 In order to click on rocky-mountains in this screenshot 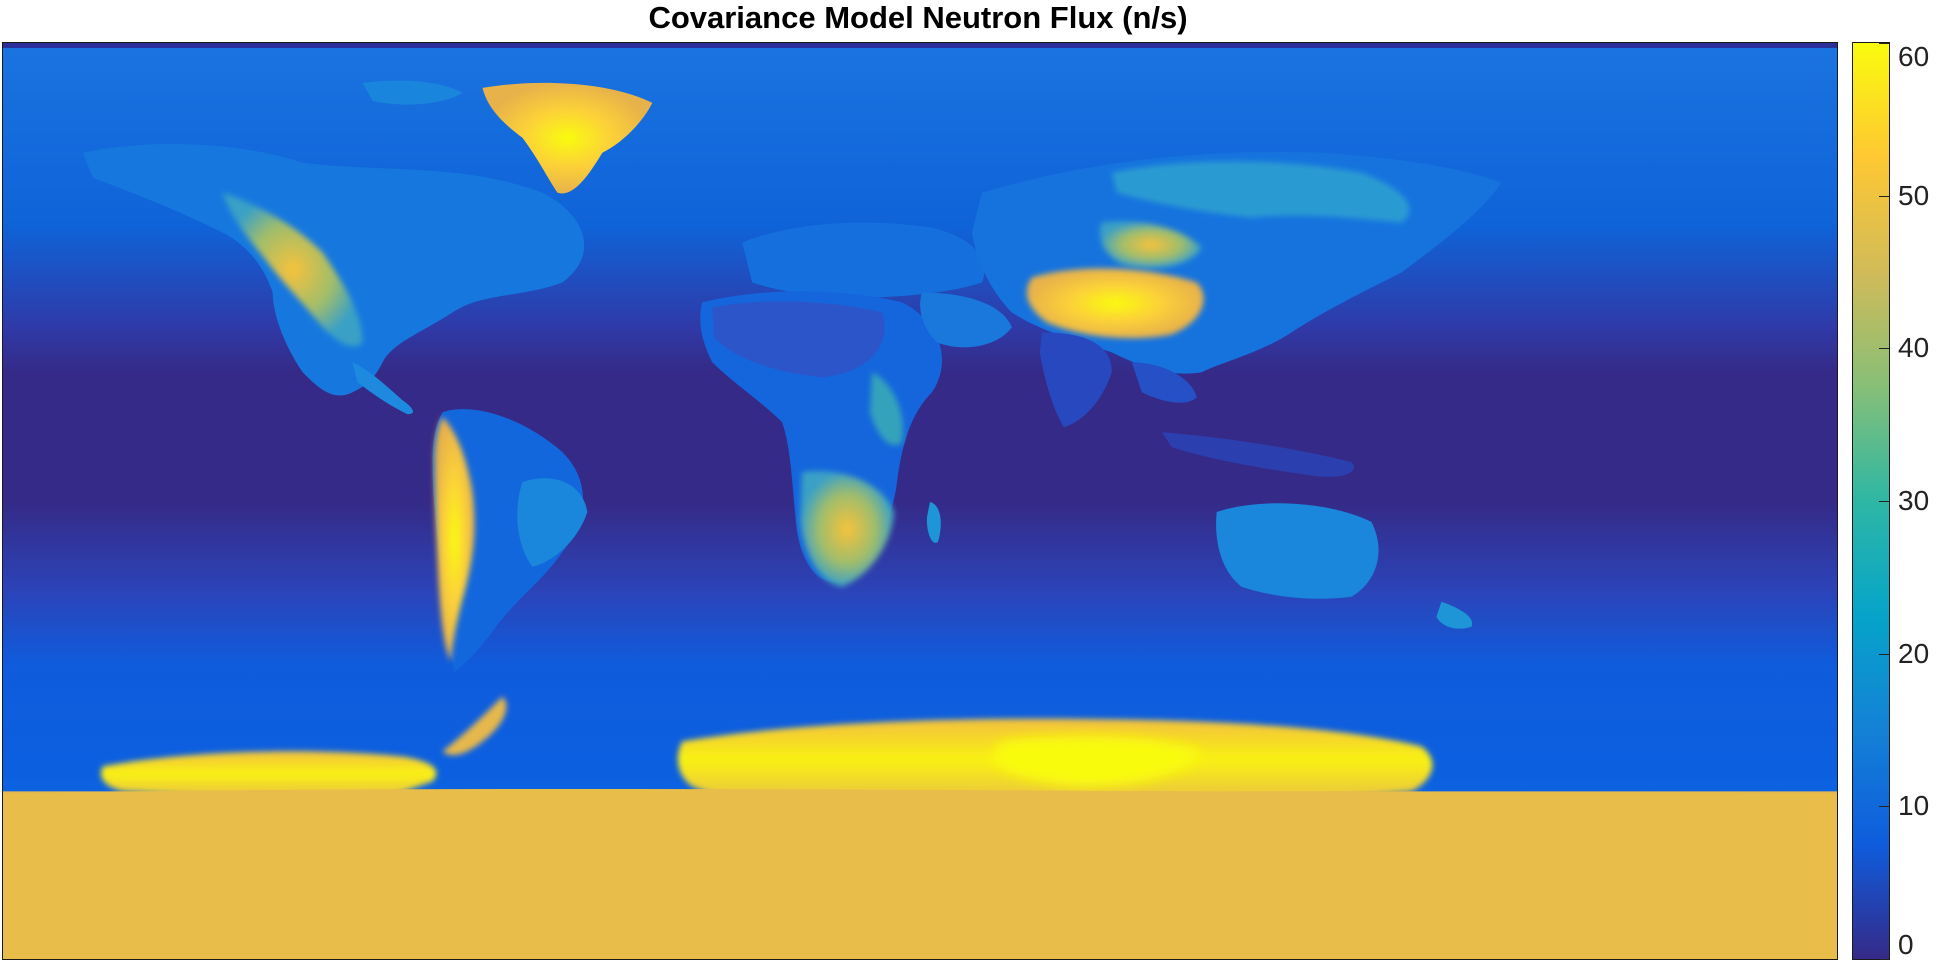, I will do `click(292, 269)`.